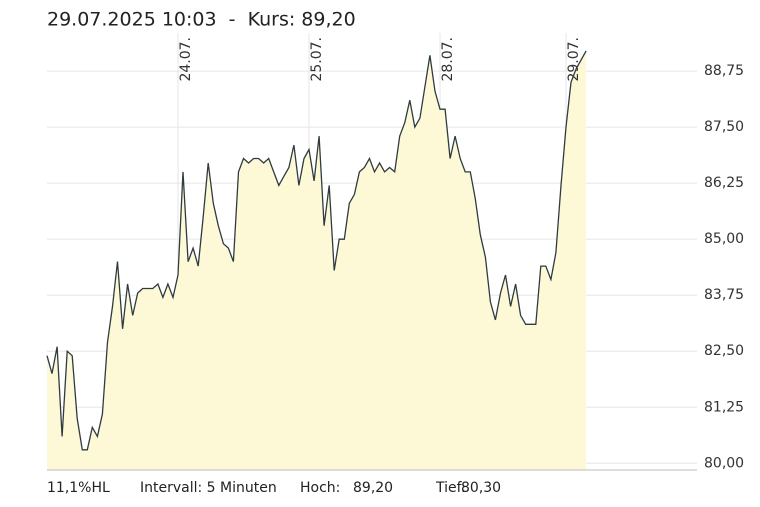  I want to click on x-tick-label: 25.07., so click(317, 59).